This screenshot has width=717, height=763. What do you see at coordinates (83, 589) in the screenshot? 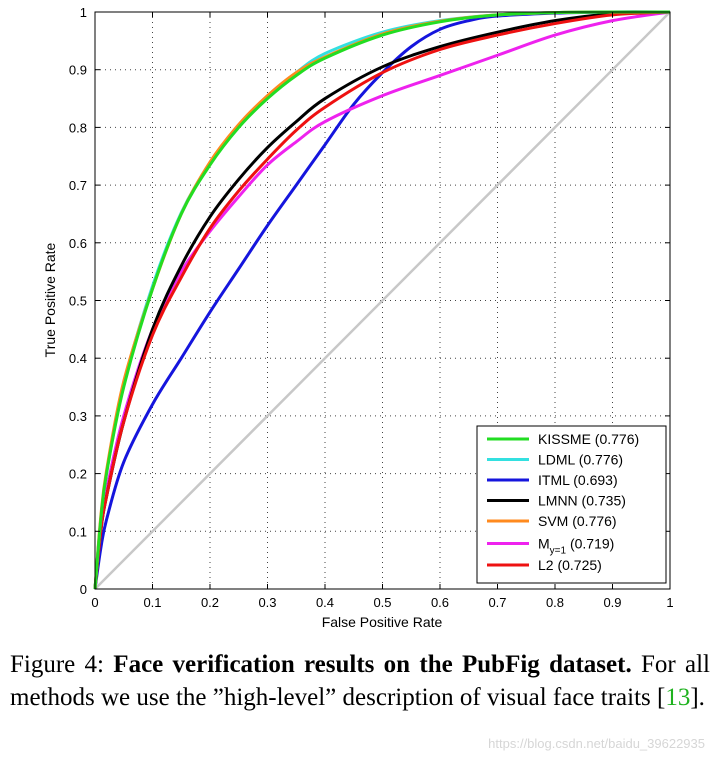
I see `y-tick-label: 0` at bounding box center [83, 589].